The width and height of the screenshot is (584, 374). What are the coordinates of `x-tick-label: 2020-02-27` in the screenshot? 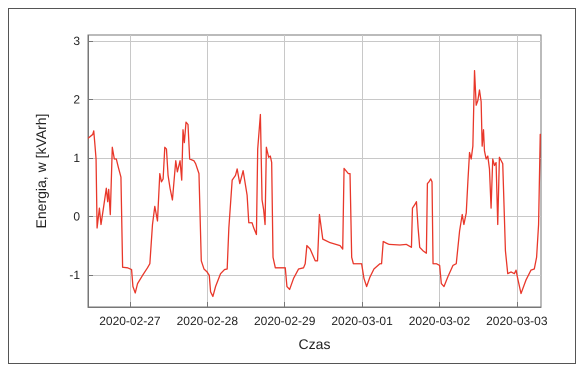 It's located at (130, 321).